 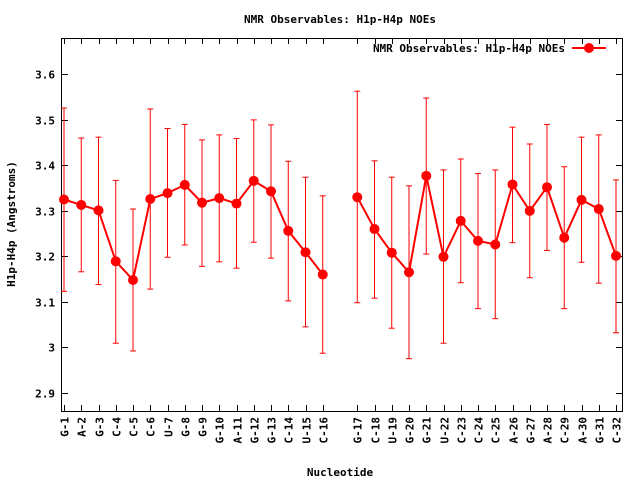 I want to click on x-tick-label: C-25, so click(x=496, y=430).